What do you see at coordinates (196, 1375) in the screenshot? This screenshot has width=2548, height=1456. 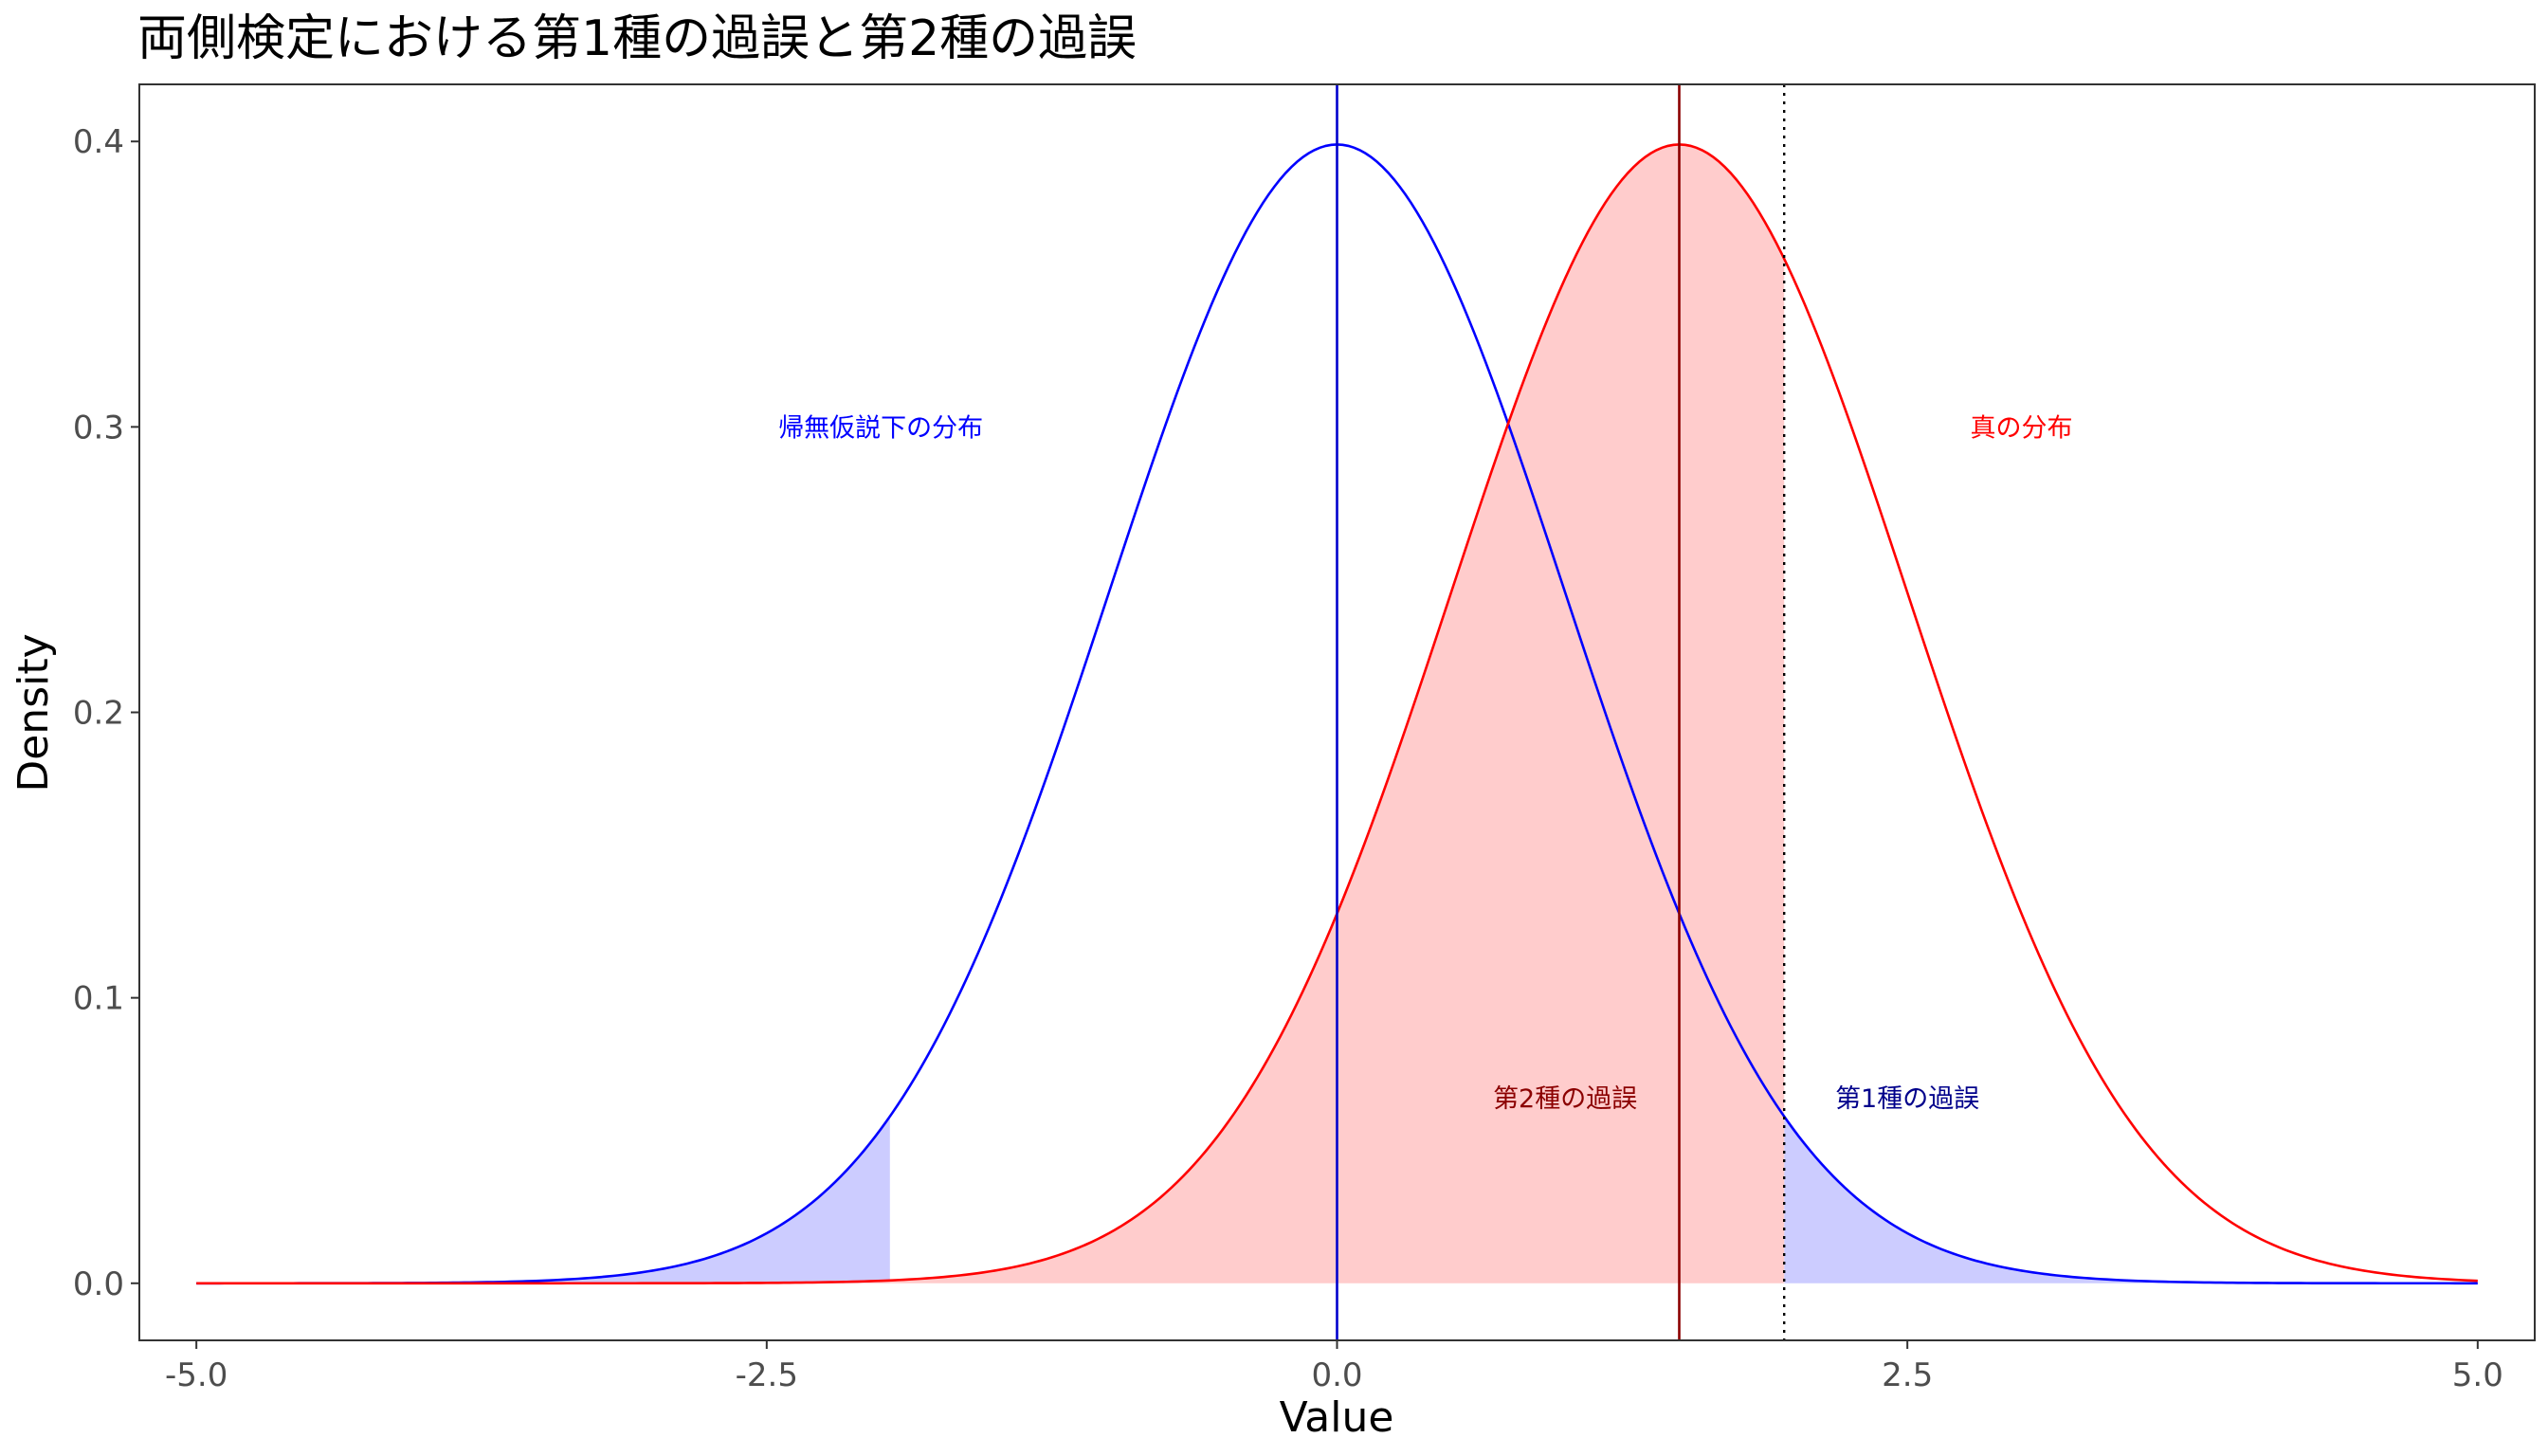 I see `x-tick-label: -5.0` at bounding box center [196, 1375].